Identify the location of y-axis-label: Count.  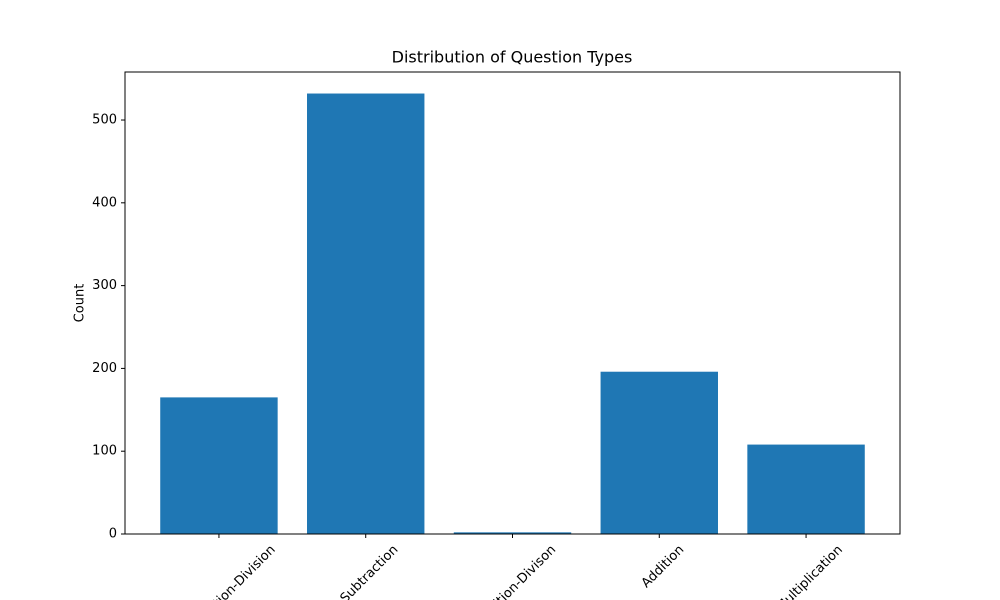
(80, 303).